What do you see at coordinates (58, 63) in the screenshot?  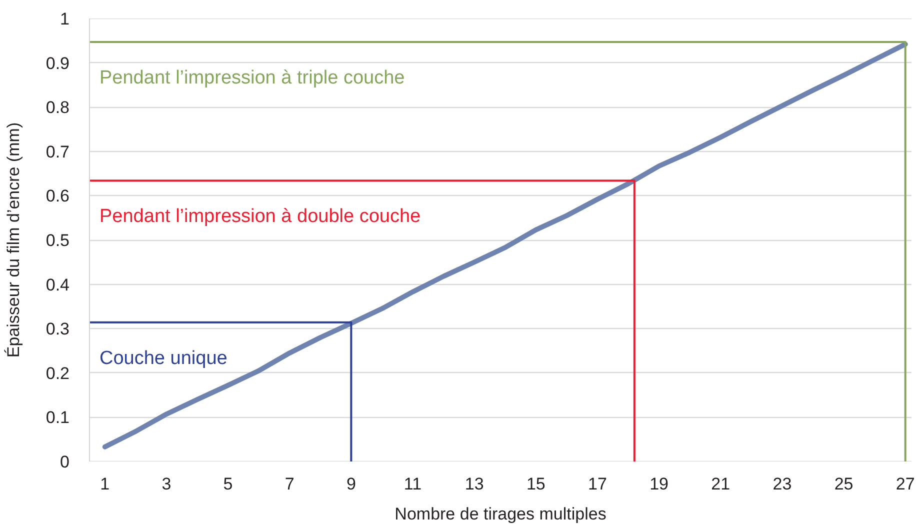 I see `y-tick-label: 0.9` at bounding box center [58, 63].